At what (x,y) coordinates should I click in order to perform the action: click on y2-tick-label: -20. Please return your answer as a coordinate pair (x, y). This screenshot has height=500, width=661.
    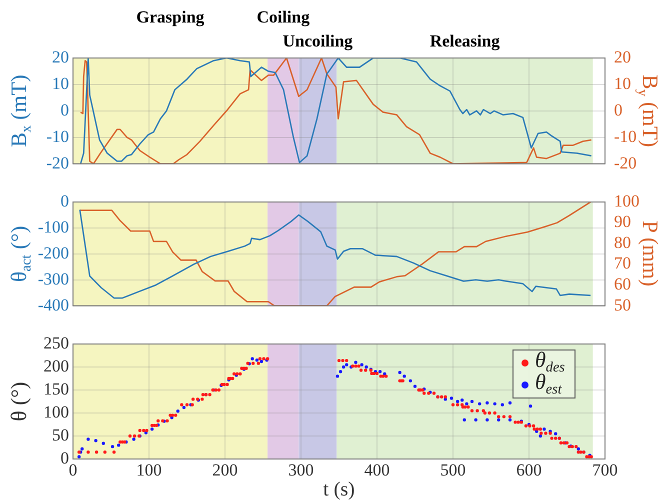
    Looking at the image, I should click on (625, 162).